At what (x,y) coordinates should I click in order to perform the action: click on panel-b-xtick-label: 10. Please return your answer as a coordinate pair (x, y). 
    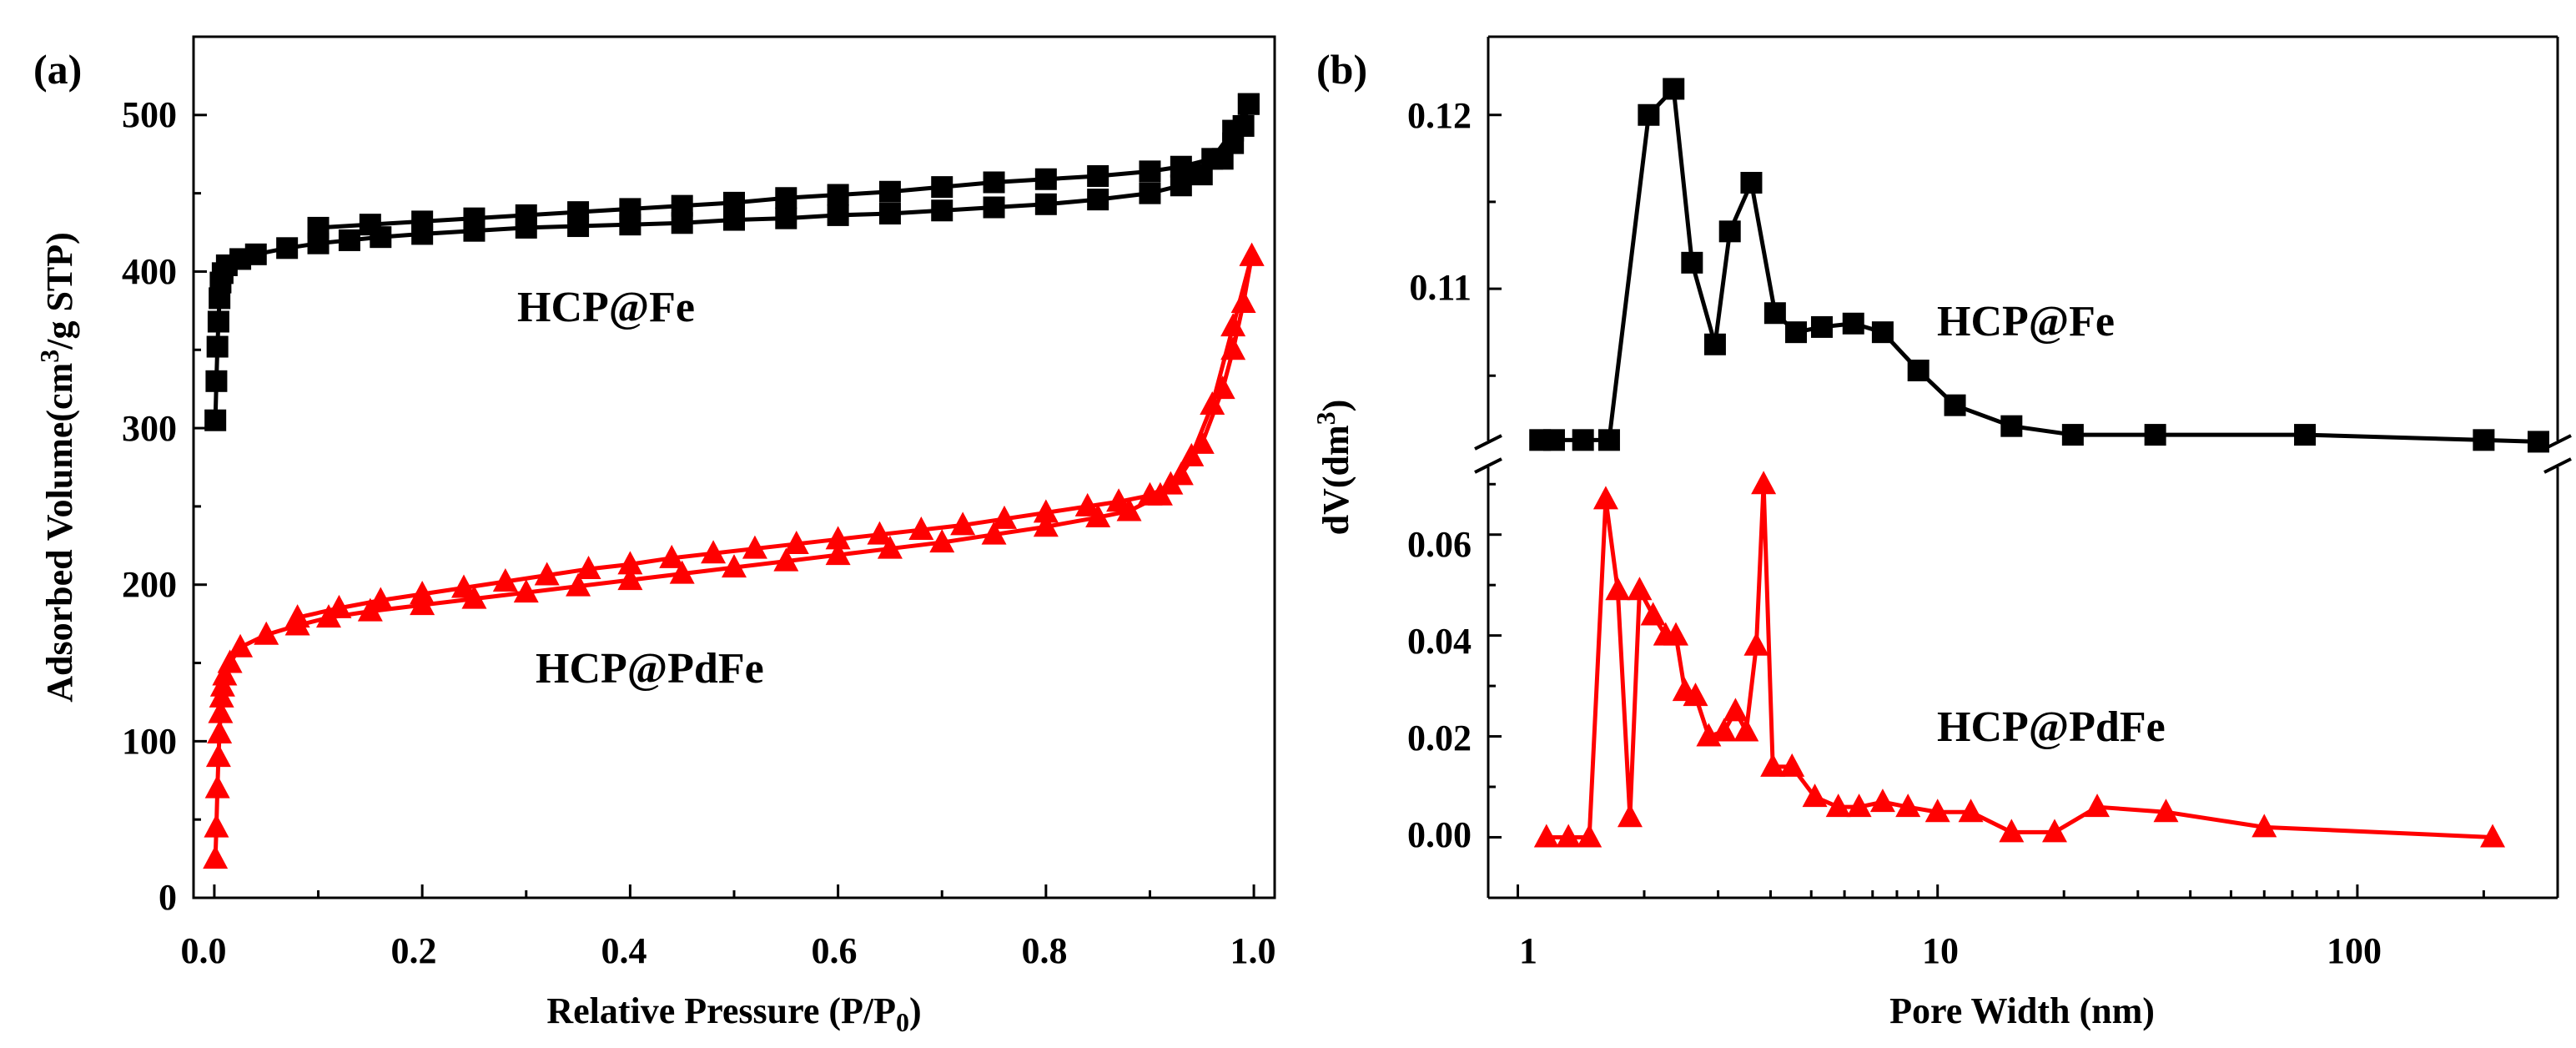
    Looking at the image, I should click on (1940, 950).